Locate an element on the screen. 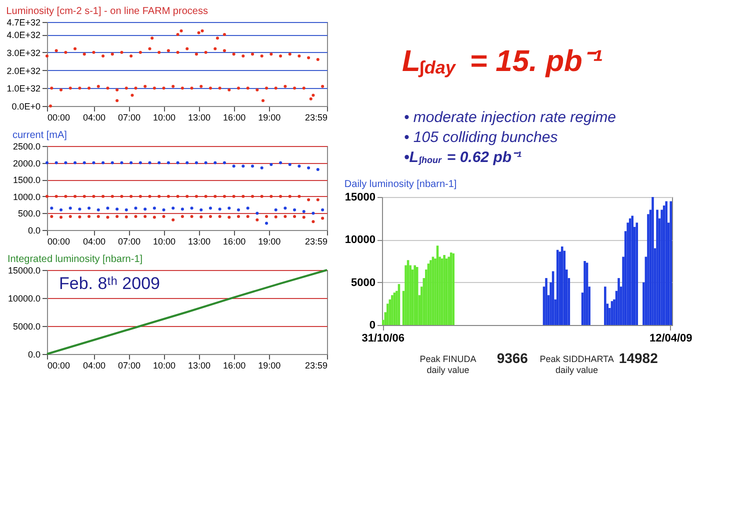 This screenshot has height=509, width=731. y-tick-label: 500.0 is located at coordinates (29, 213).